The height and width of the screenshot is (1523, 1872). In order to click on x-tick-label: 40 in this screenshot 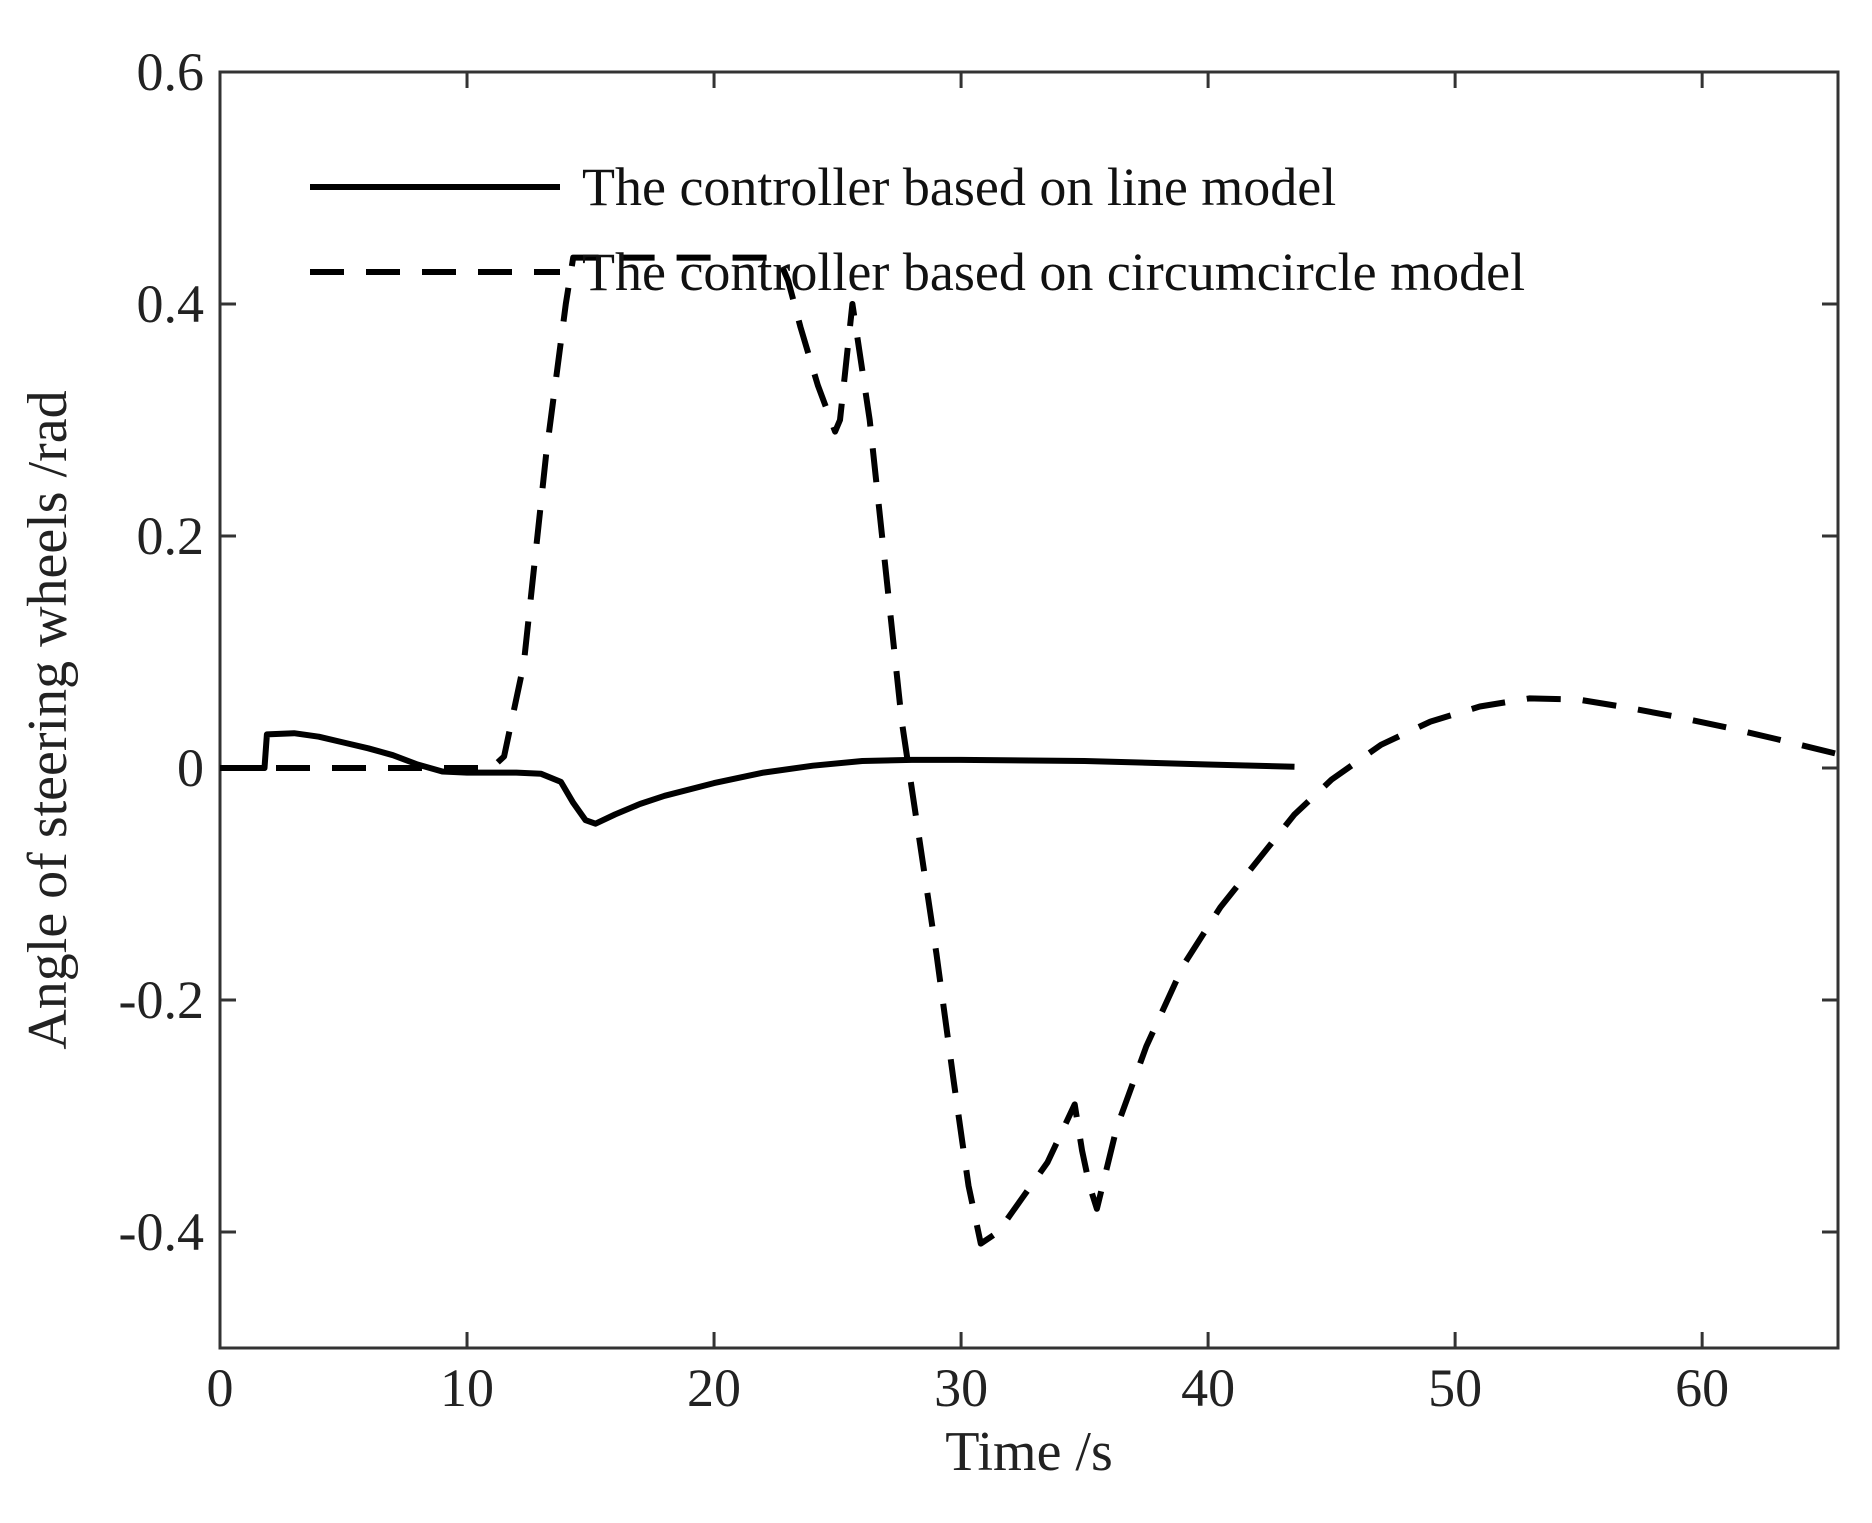, I will do `click(1208, 1388)`.